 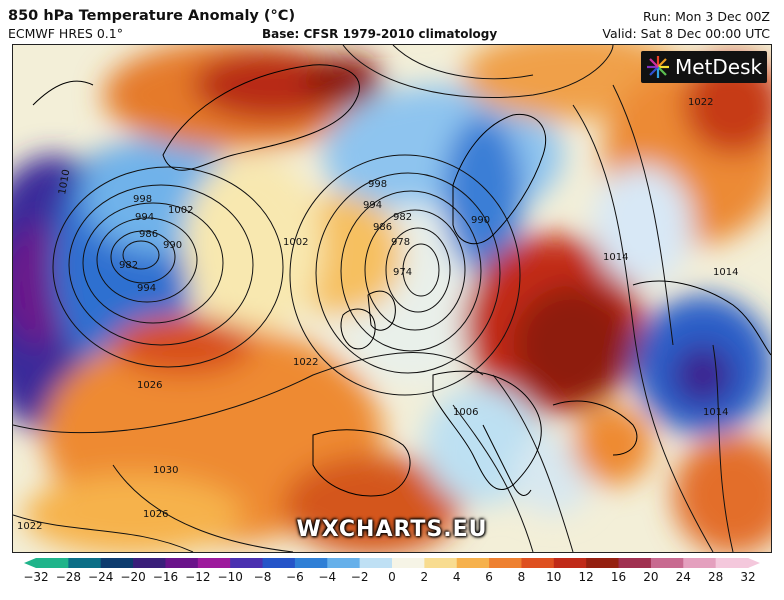 I want to click on valid-label: Valid: Sat 8 Dec 00:00 UTC, so click(x=686, y=33).